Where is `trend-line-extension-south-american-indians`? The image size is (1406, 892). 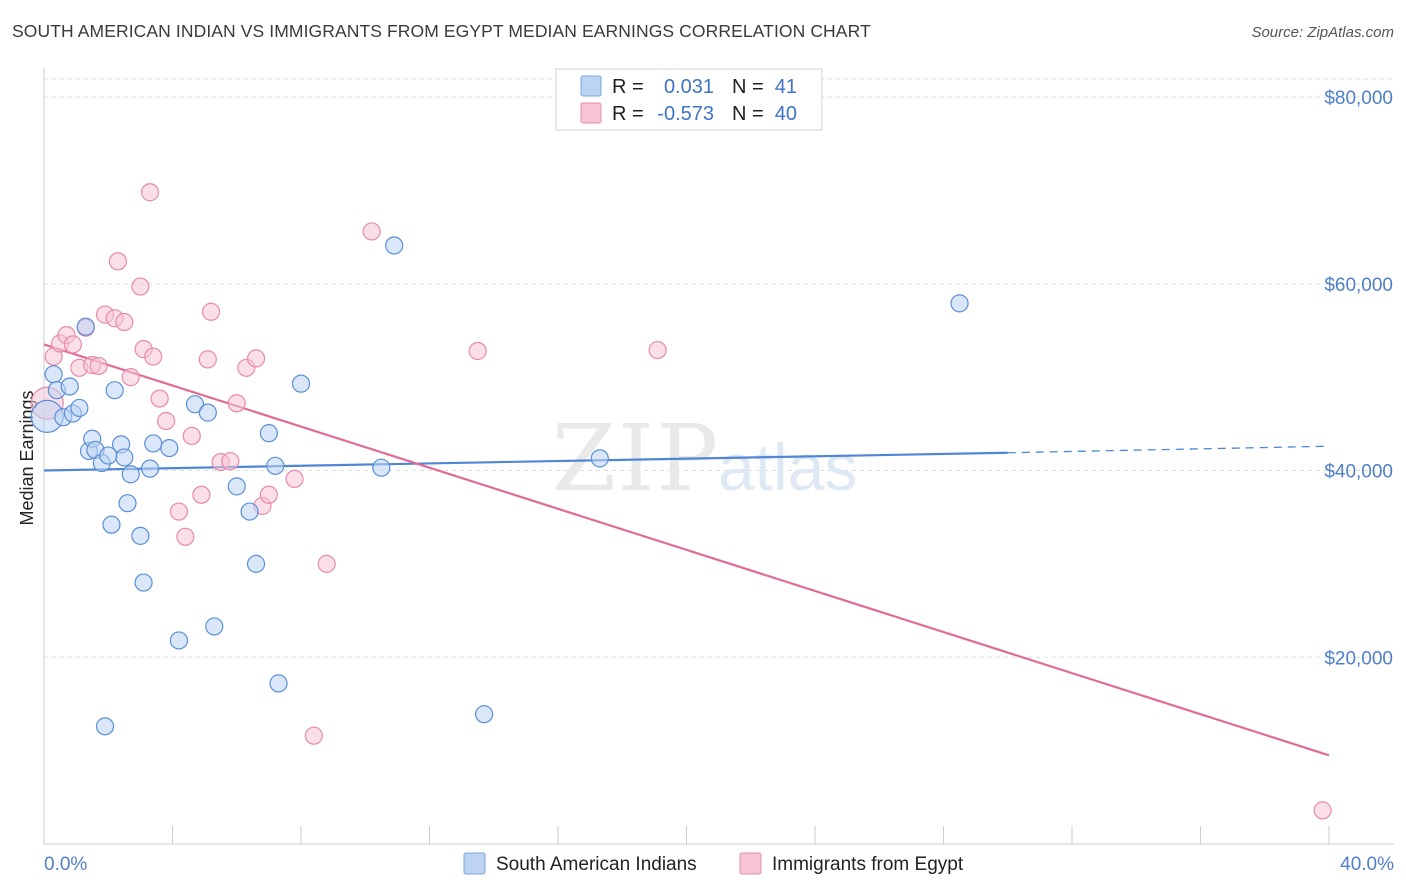
trend-line-extension-south-american-indians is located at coordinates (1168, 449).